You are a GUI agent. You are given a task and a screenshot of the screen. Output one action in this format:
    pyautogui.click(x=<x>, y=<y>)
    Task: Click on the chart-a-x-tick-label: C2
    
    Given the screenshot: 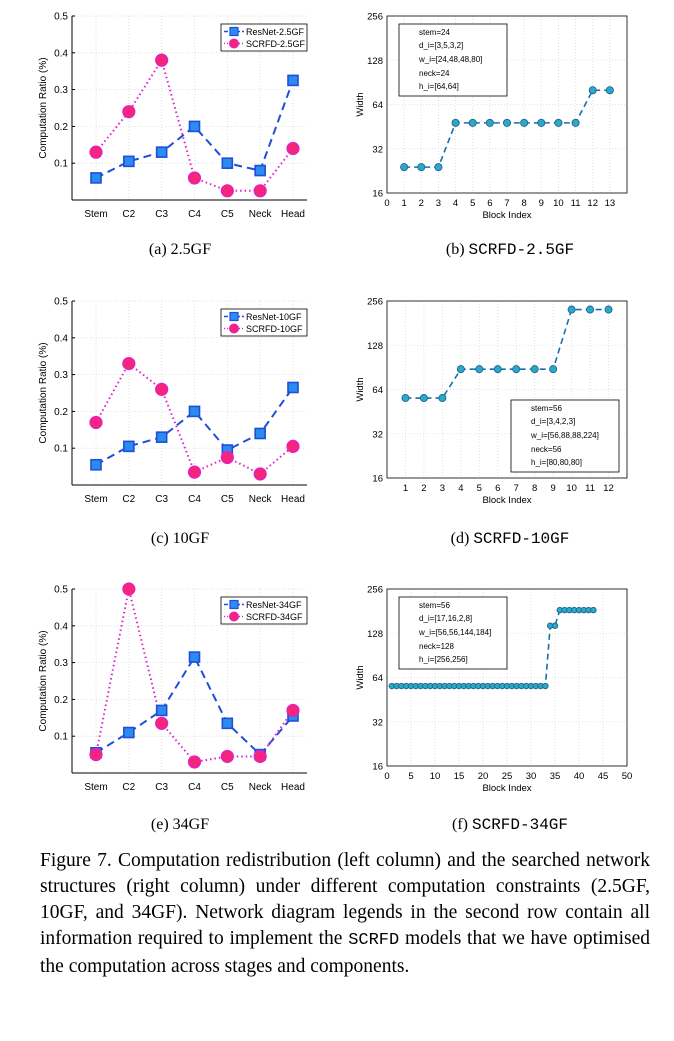 What is the action you would take?
    pyautogui.click(x=128, y=214)
    